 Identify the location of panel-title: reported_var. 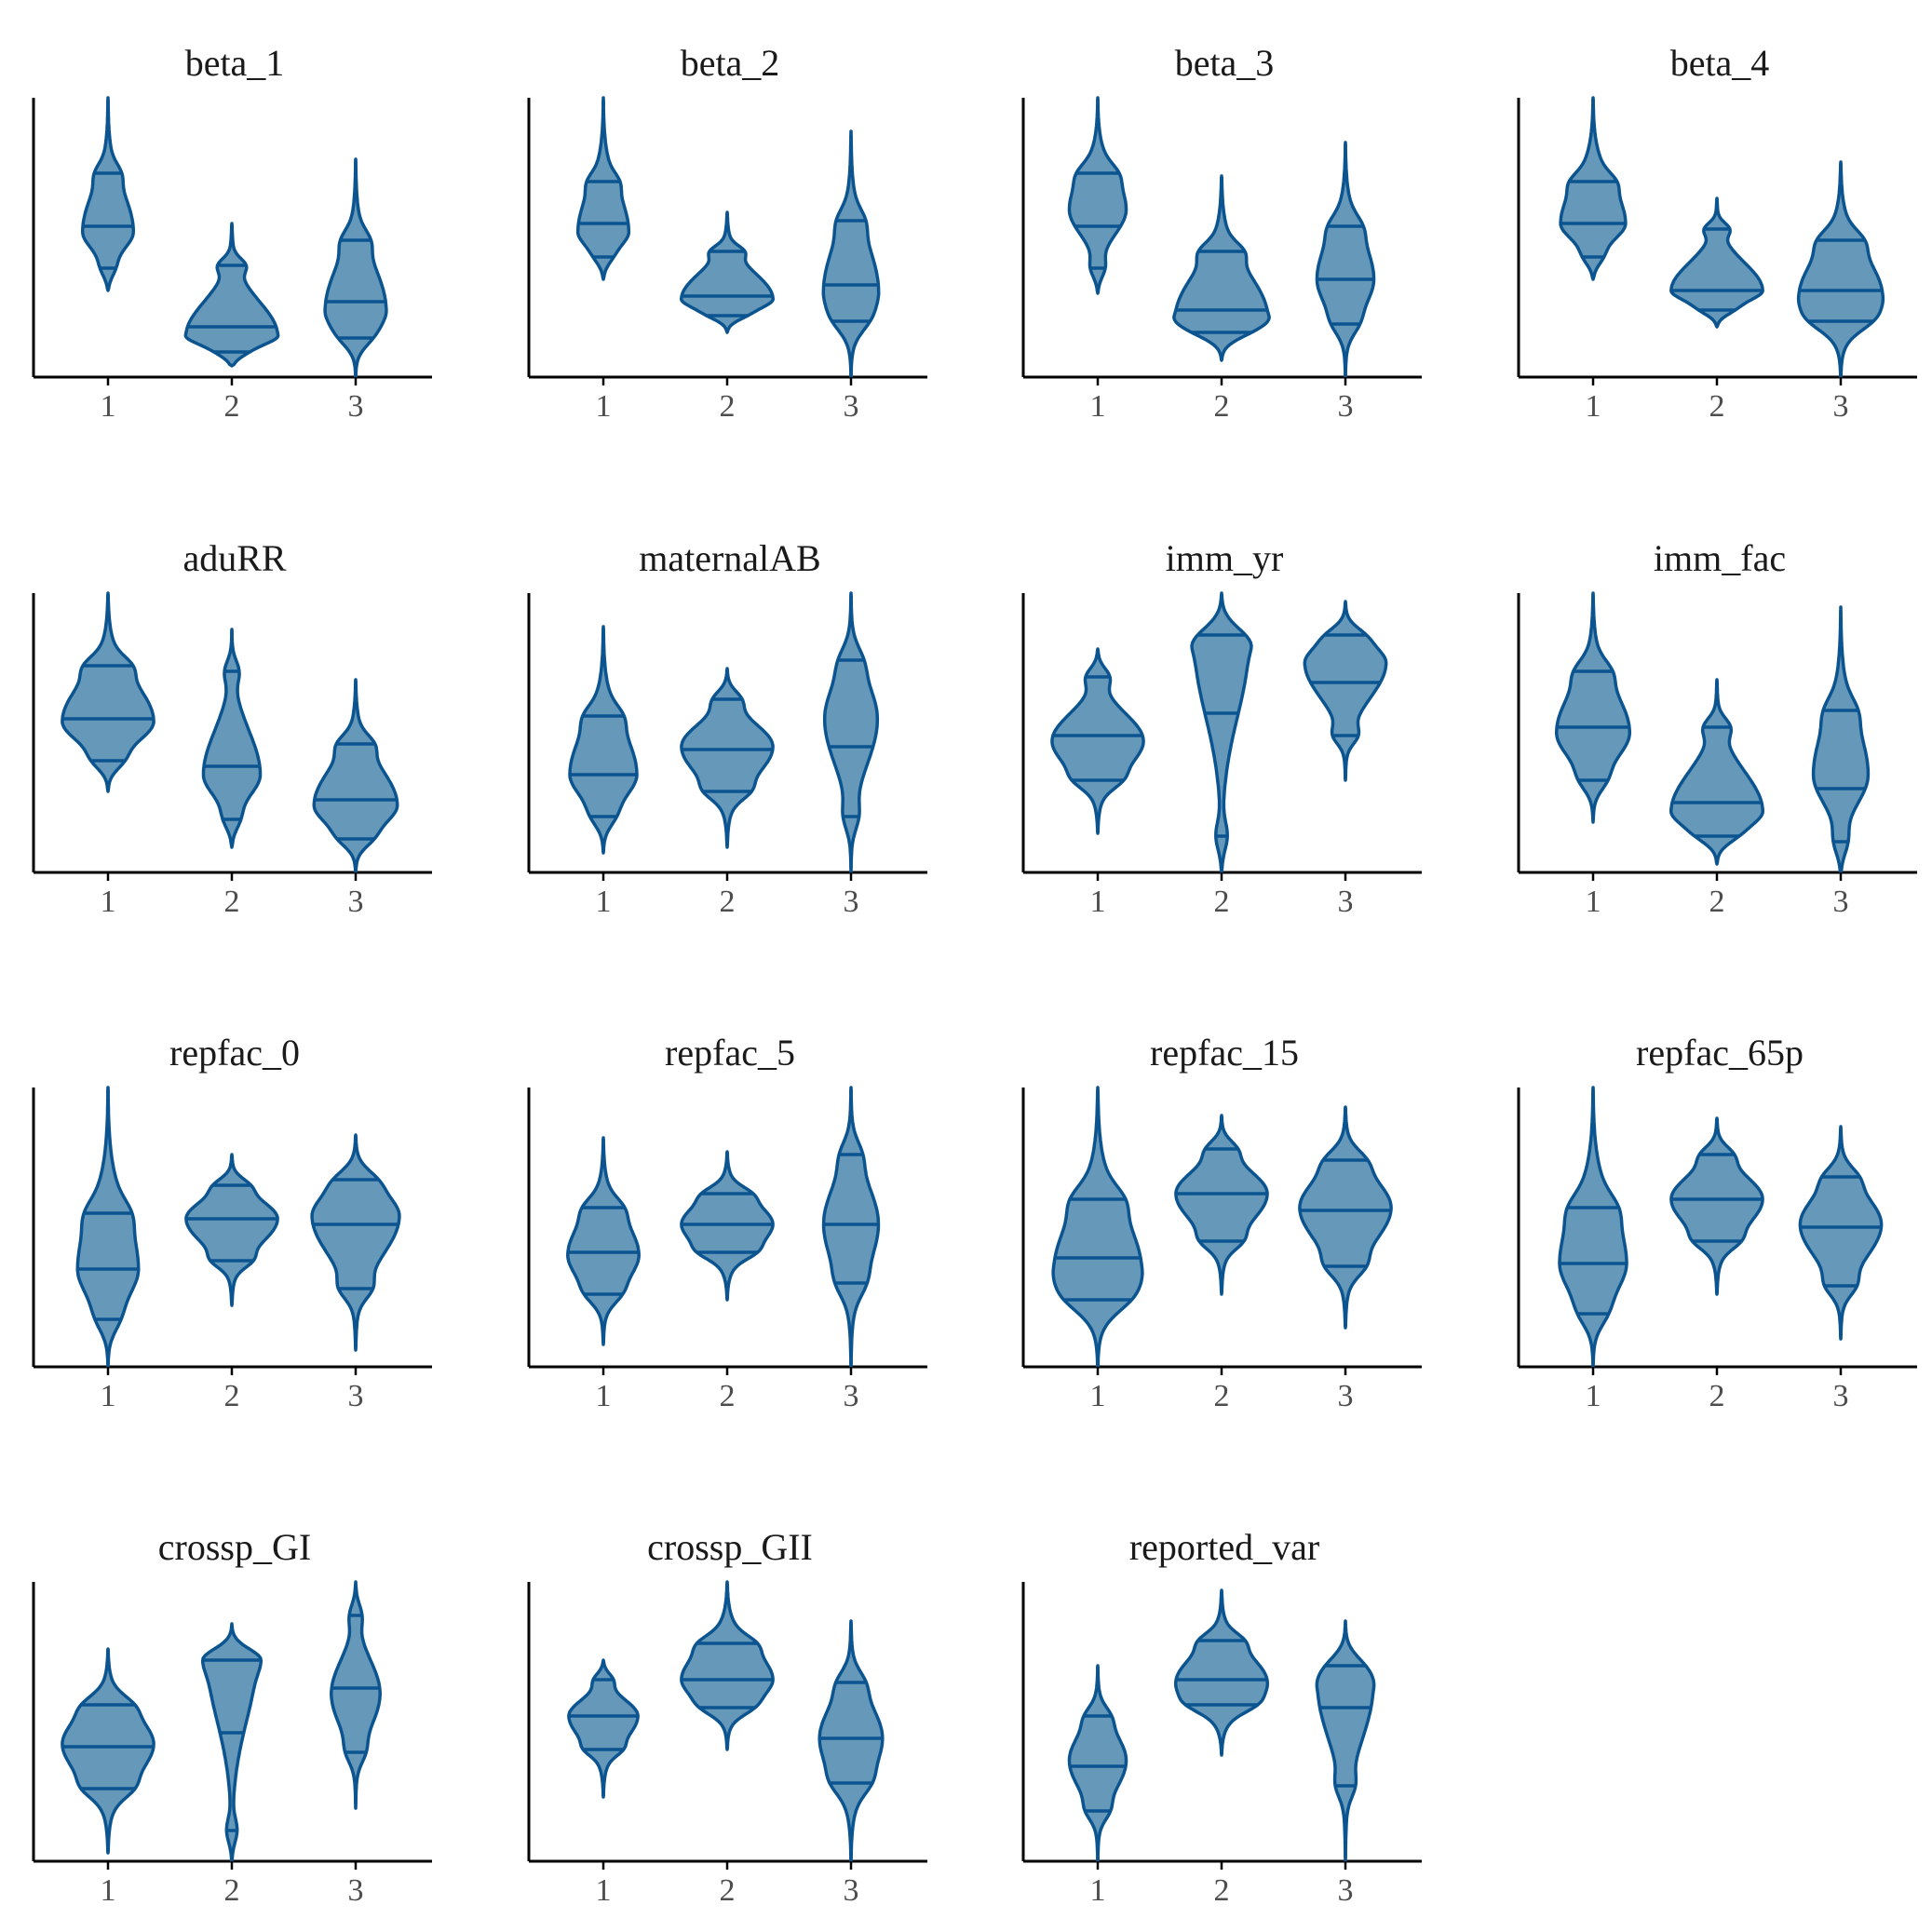
(1224, 1547).